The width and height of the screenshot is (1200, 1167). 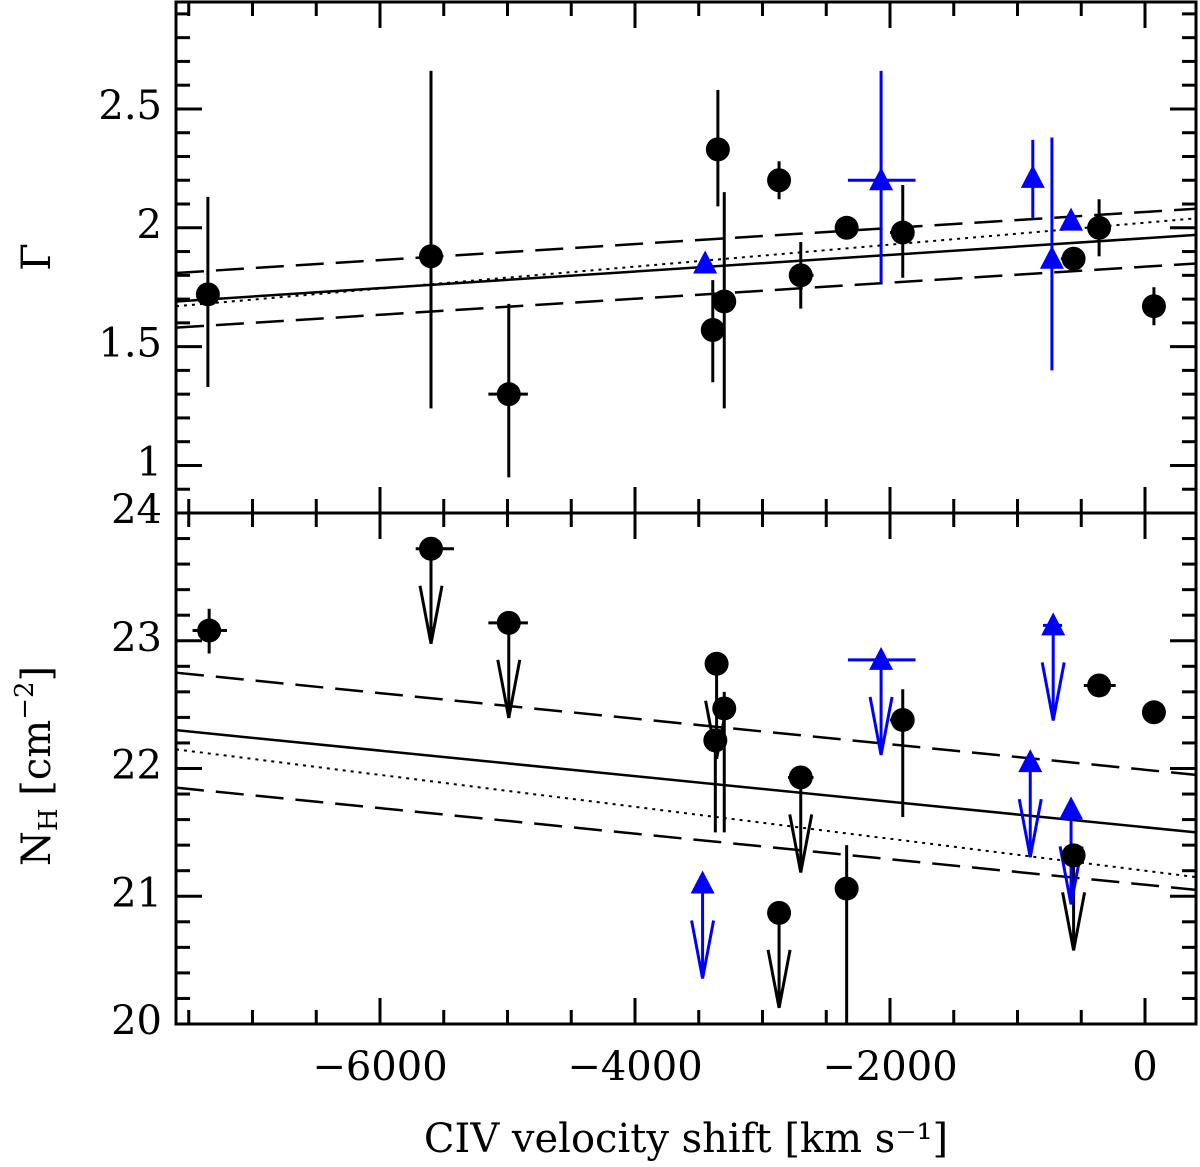 I want to click on nh-y-tick-label: 24, so click(x=136, y=510).